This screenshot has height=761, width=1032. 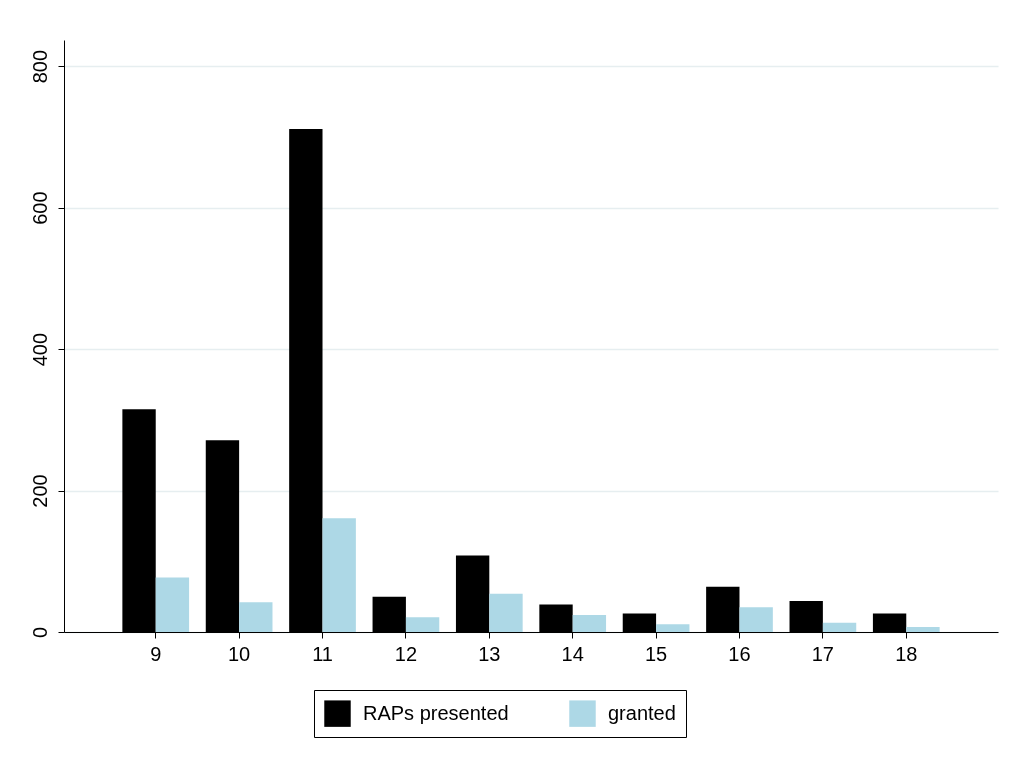 What do you see at coordinates (572, 653) in the screenshot?
I see `x-tick-label: 14` at bounding box center [572, 653].